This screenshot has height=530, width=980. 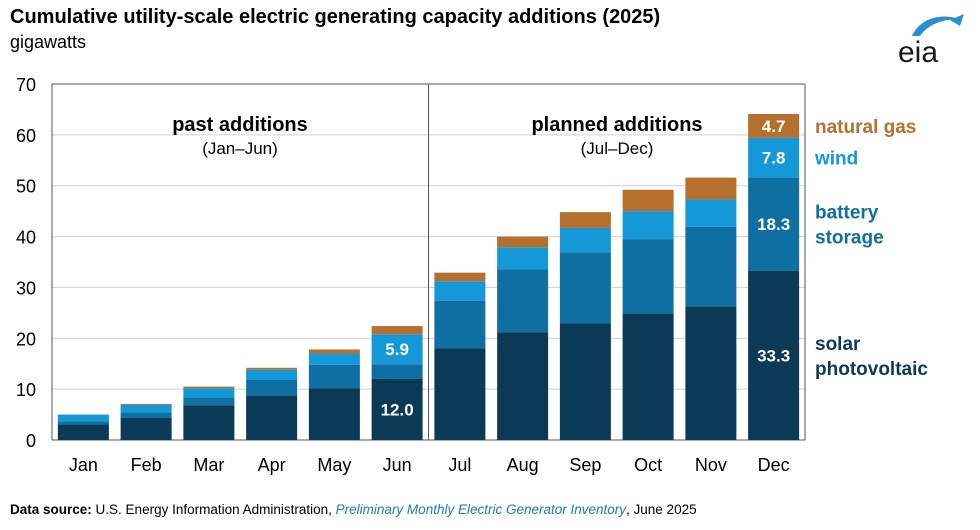 I want to click on bar-wind-sep, so click(x=585, y=240).